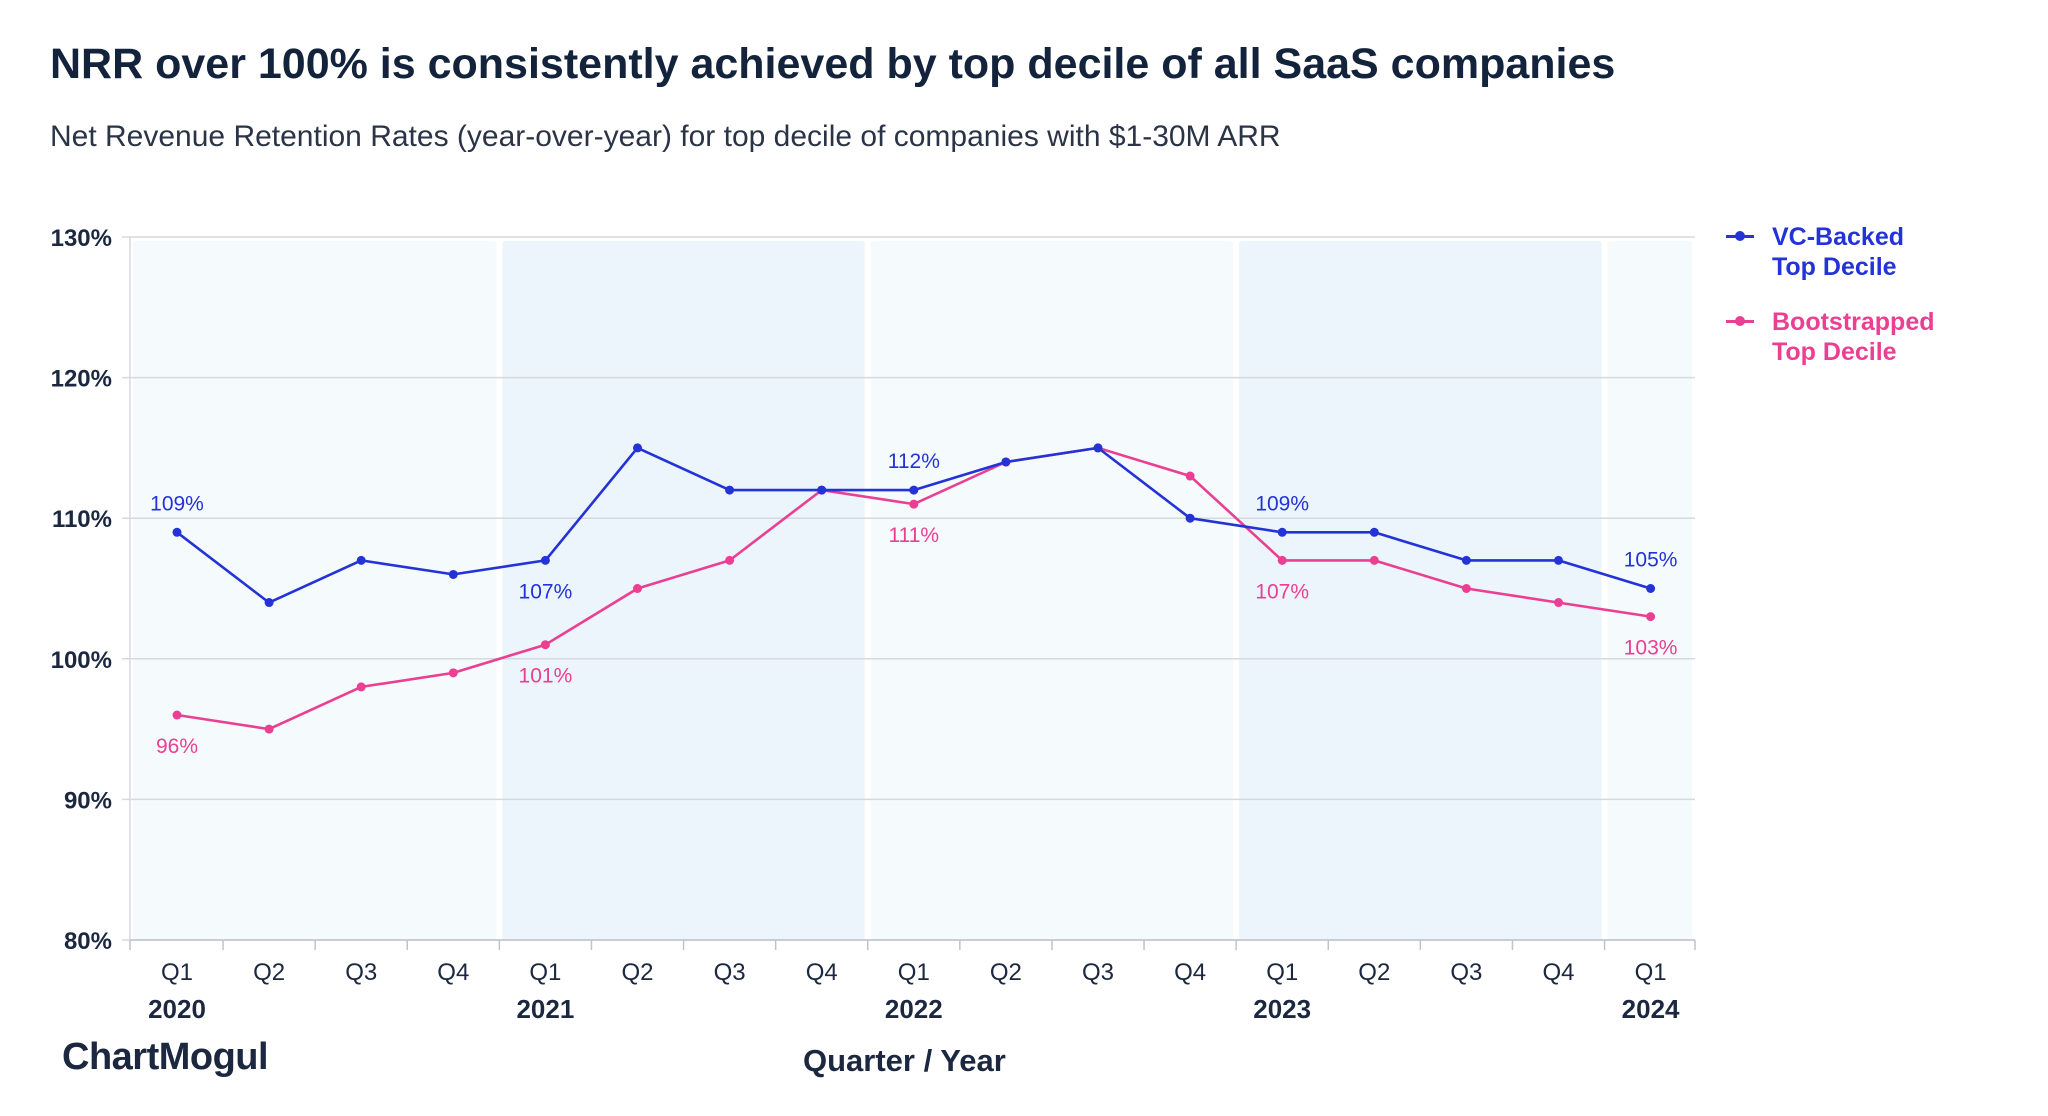 The image size is (2048, 1116). Describe the element at coordinates (81, 660) in the screenshot. I see `y-tick-label: 100%` at that location.